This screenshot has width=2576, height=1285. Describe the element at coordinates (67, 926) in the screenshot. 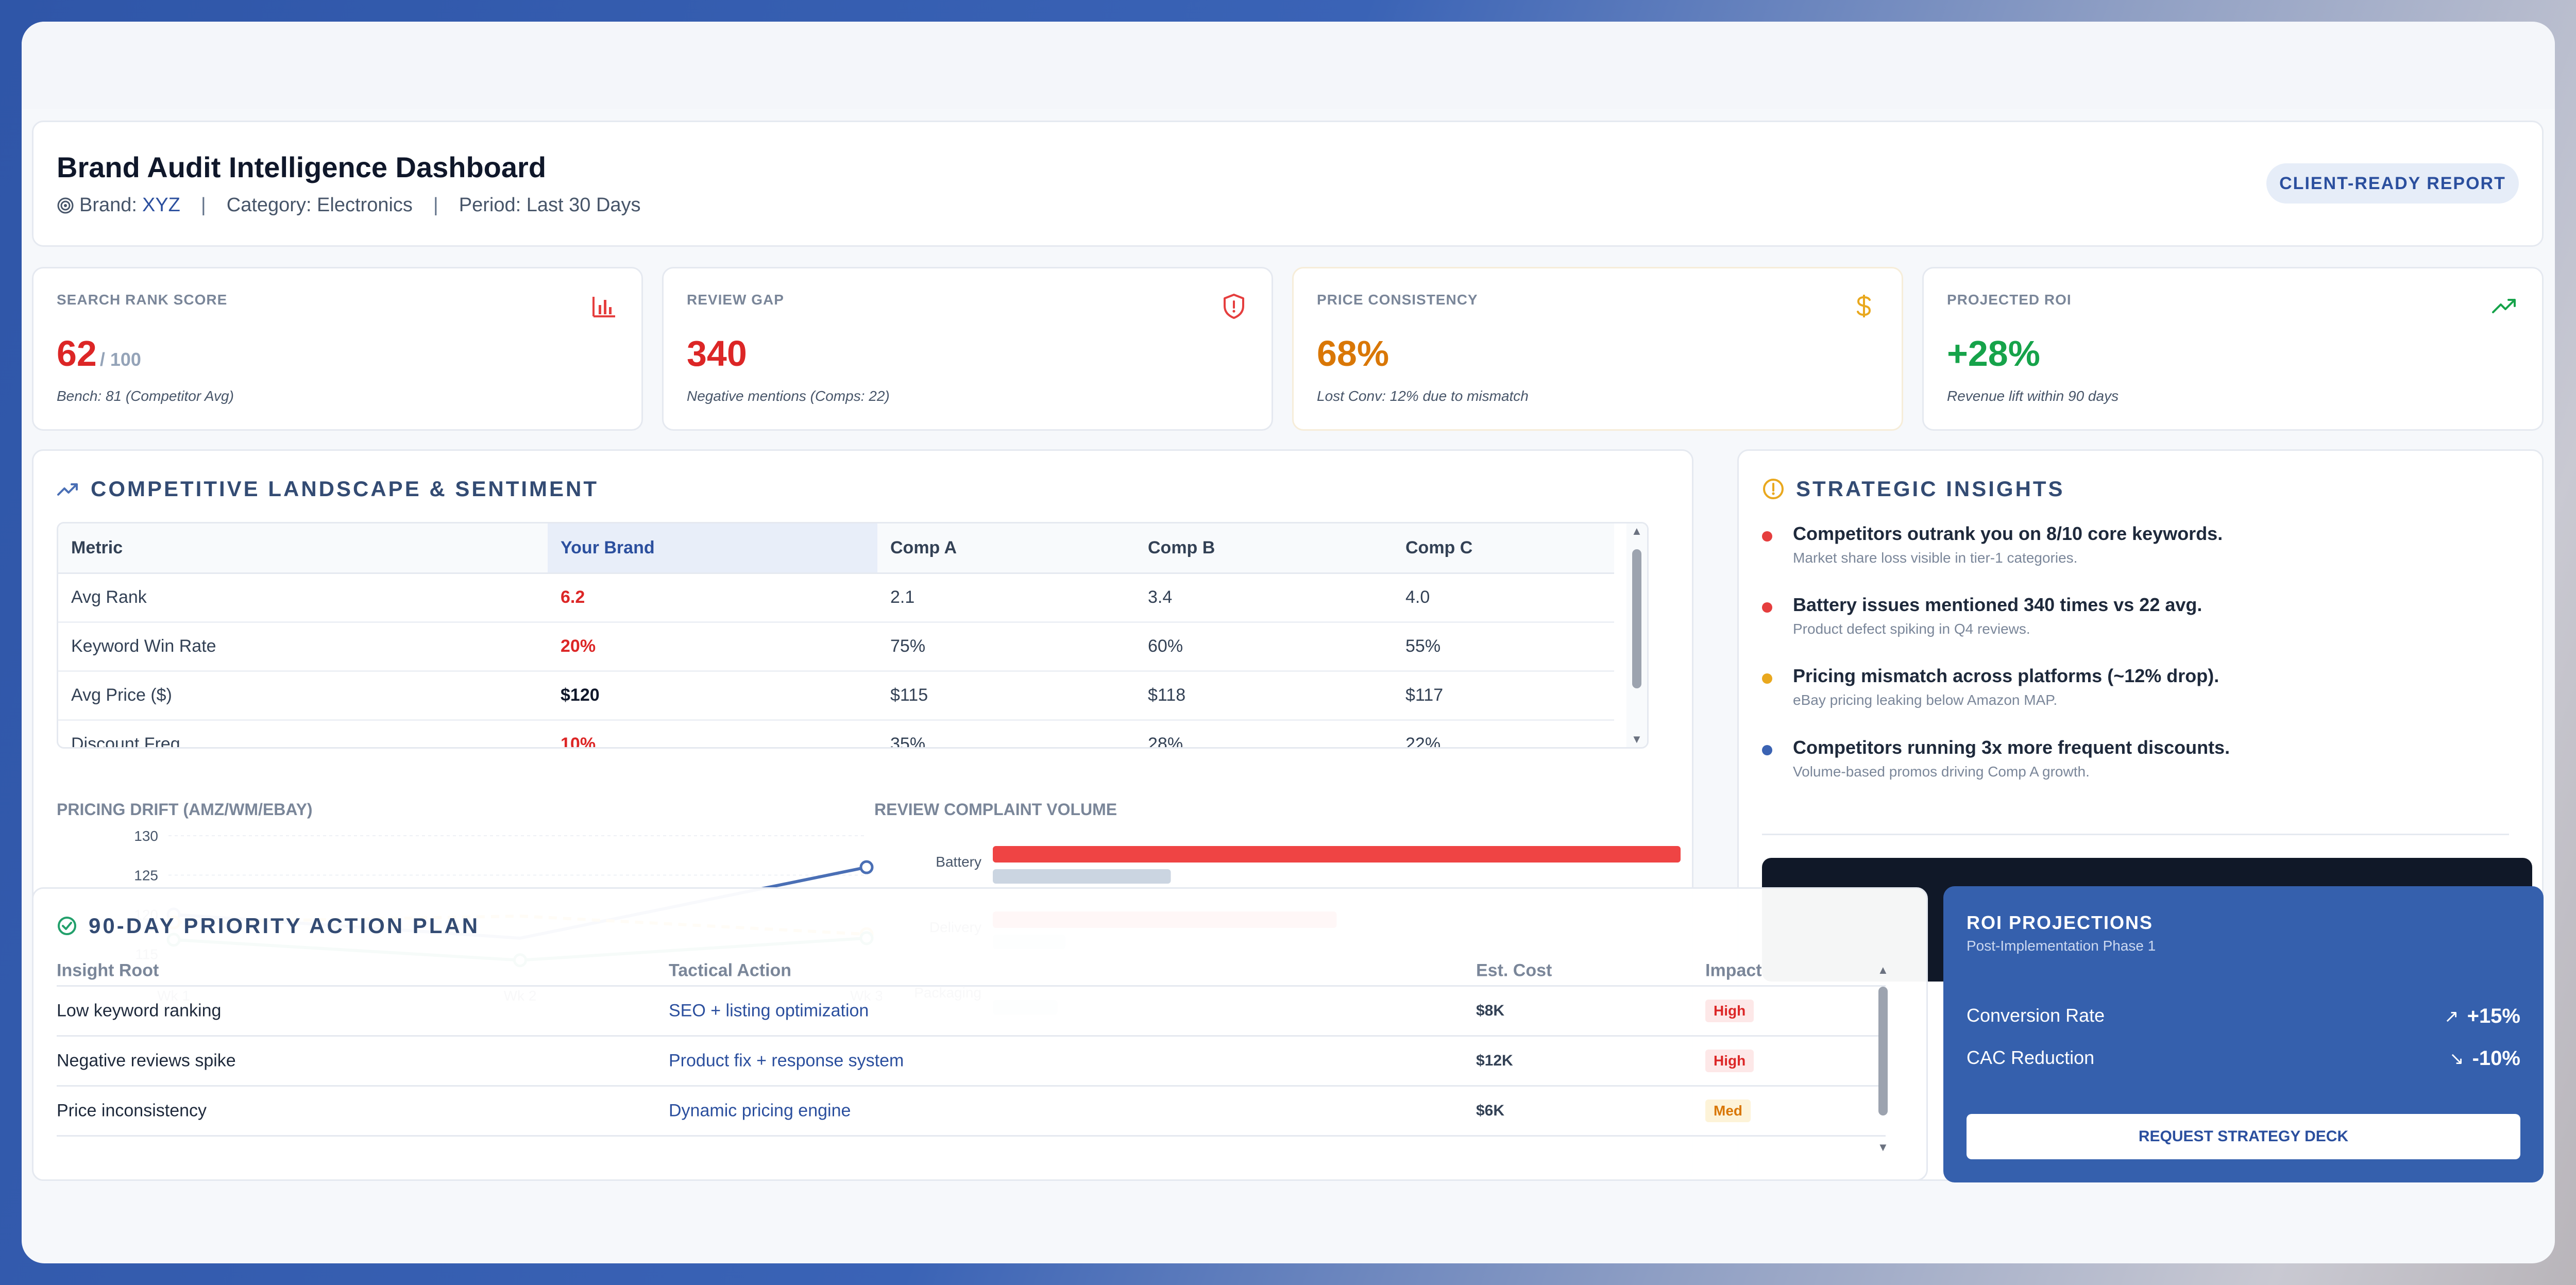

I see `check-circle-icon` at that location.